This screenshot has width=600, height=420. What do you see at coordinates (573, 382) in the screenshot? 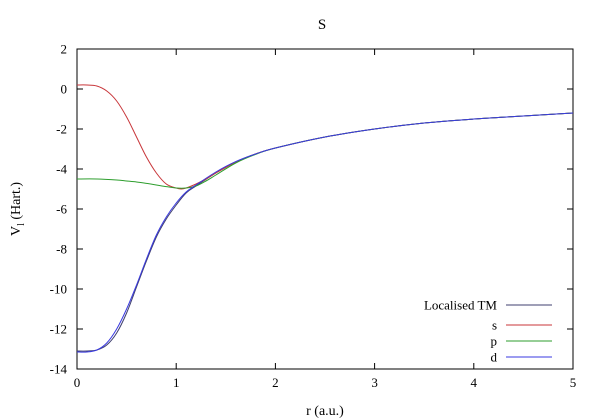
I see `x-tick-label: 5` at bounding box center [573, 382].